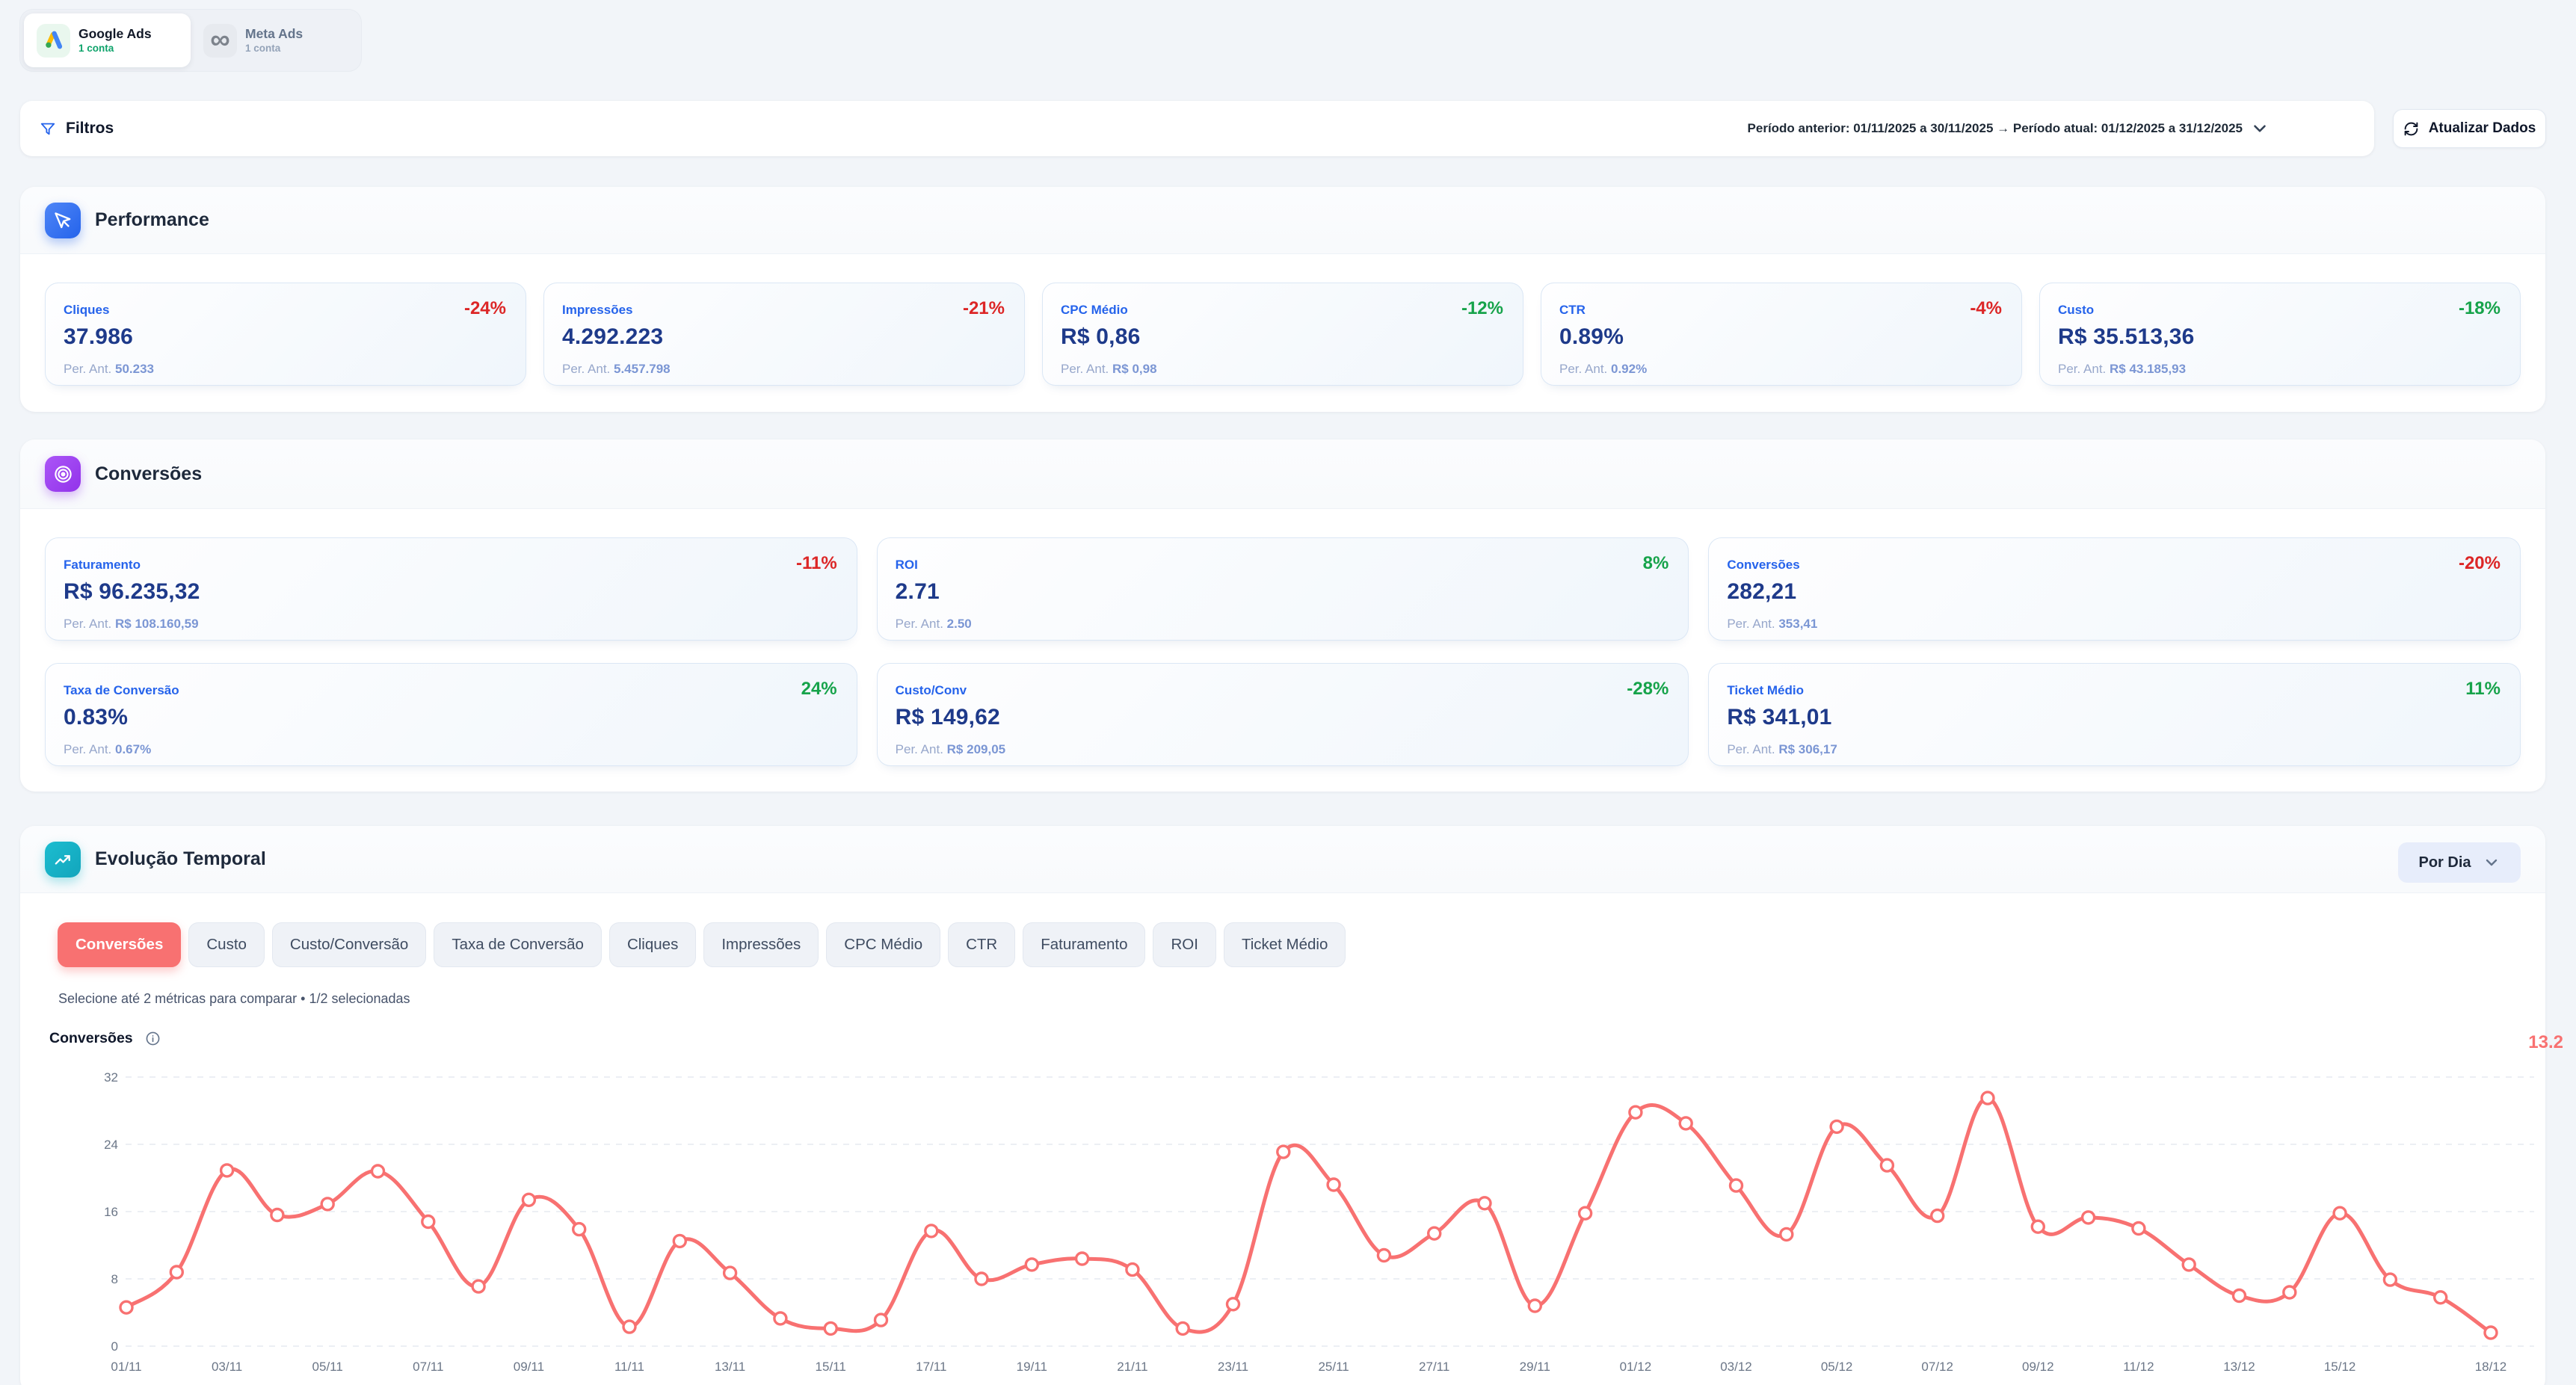 The height and width of the screenshot is (1385, 2576). Describe the element at coordinates (114, 1279) in the screenshot. I see `svg-text: 8` at that location.